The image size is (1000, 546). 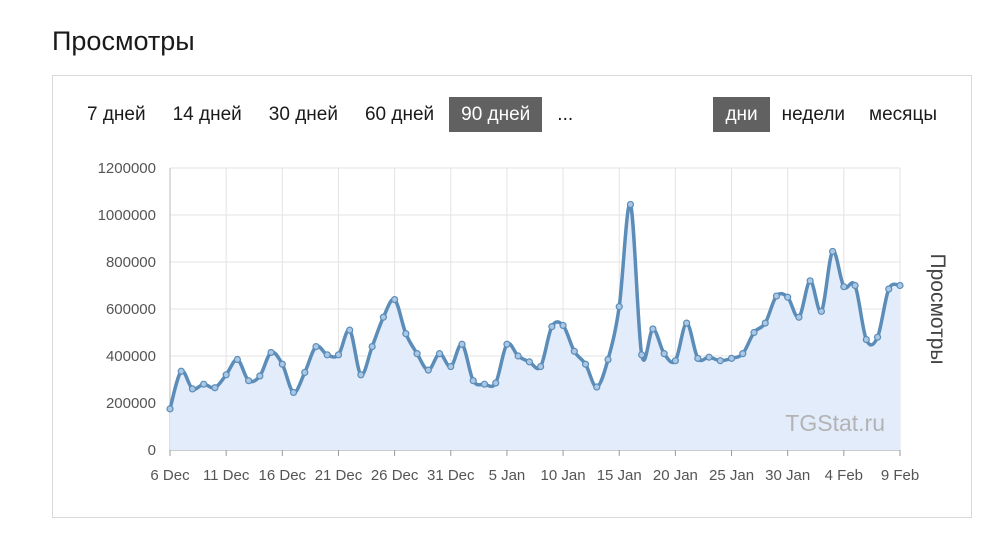 I want to click on range-tab-2: 30 дней, so click(x=303, y=114).